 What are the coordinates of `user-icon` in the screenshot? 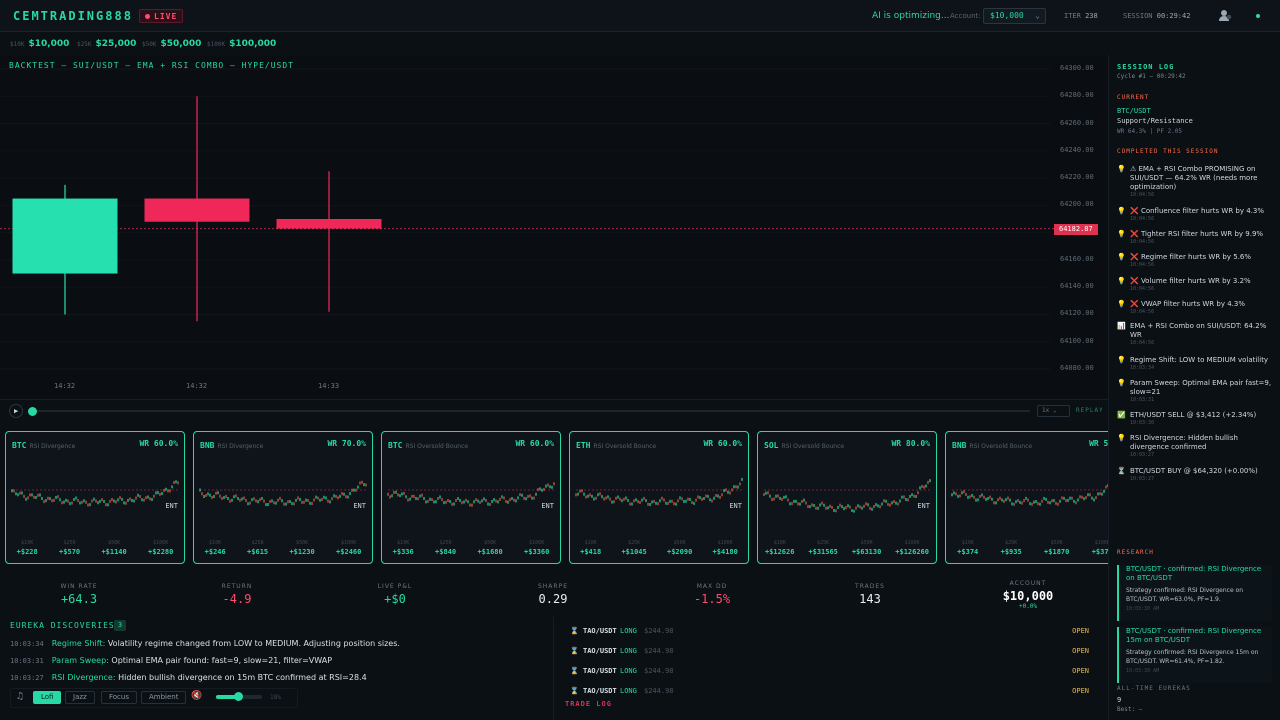 It's located at (1225, 15).